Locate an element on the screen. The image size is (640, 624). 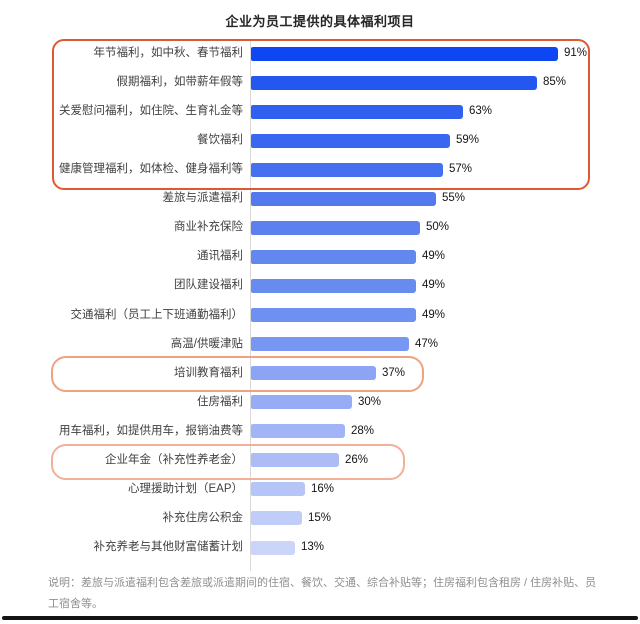
category-label: 团队建设福利 is located at coordinates (208, 285).